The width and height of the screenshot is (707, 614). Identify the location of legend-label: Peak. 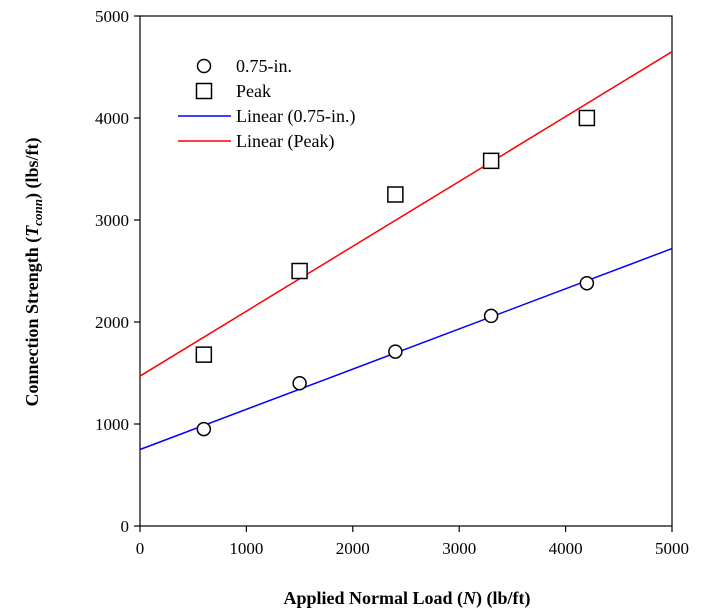
(253, 91).